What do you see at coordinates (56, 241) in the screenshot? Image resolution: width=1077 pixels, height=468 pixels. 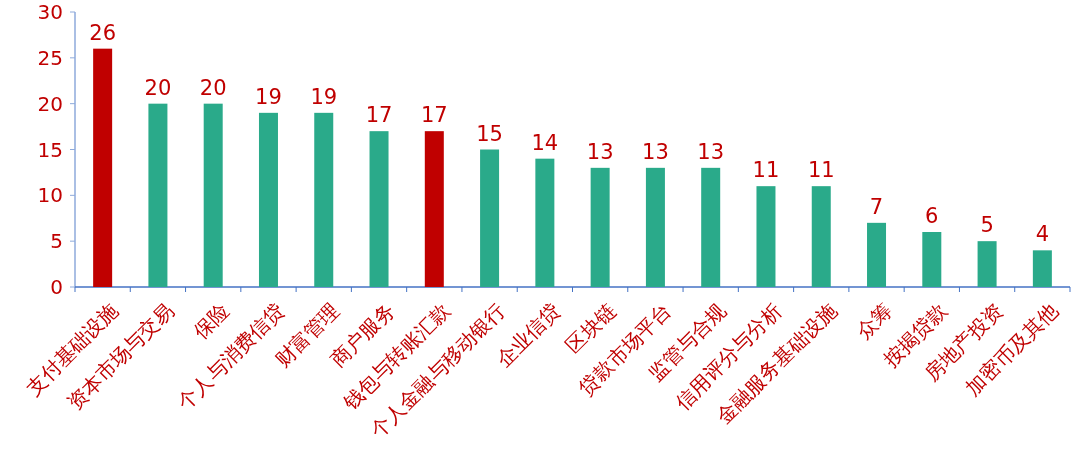 I see `y-tick-label: 5` at bounding box center [56, 241].